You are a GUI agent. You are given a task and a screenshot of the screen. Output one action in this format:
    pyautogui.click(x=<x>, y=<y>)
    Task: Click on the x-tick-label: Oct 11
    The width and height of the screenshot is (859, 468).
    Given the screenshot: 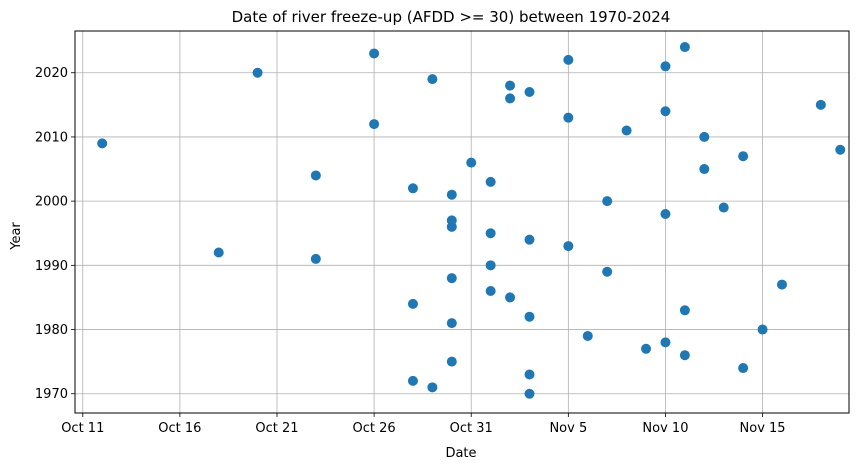 What is the action you would take?
    pyautogui.click(x=82, y=428)
    